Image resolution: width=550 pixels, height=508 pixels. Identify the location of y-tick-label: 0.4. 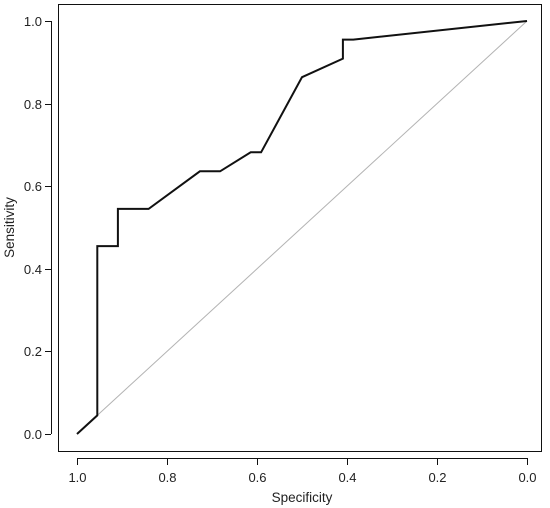
(33, 269).